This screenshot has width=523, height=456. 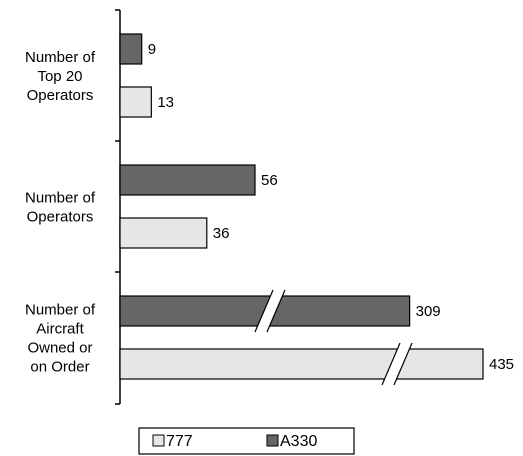 I want to click on legend: 777 A330, so click(x=246, y=441).